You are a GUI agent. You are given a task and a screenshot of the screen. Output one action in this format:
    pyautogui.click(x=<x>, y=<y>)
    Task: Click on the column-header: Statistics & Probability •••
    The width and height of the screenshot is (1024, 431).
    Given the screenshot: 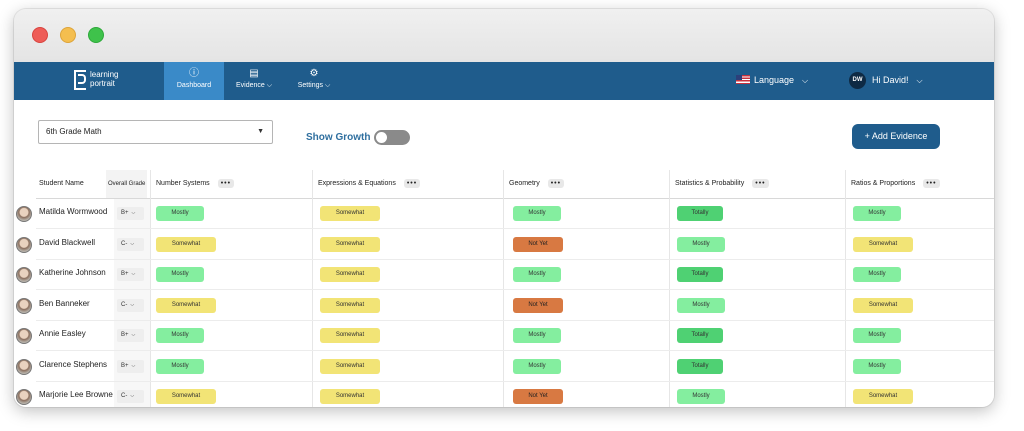 What is the action you would take?
    pyautogui.click(x=722, y=184)
    